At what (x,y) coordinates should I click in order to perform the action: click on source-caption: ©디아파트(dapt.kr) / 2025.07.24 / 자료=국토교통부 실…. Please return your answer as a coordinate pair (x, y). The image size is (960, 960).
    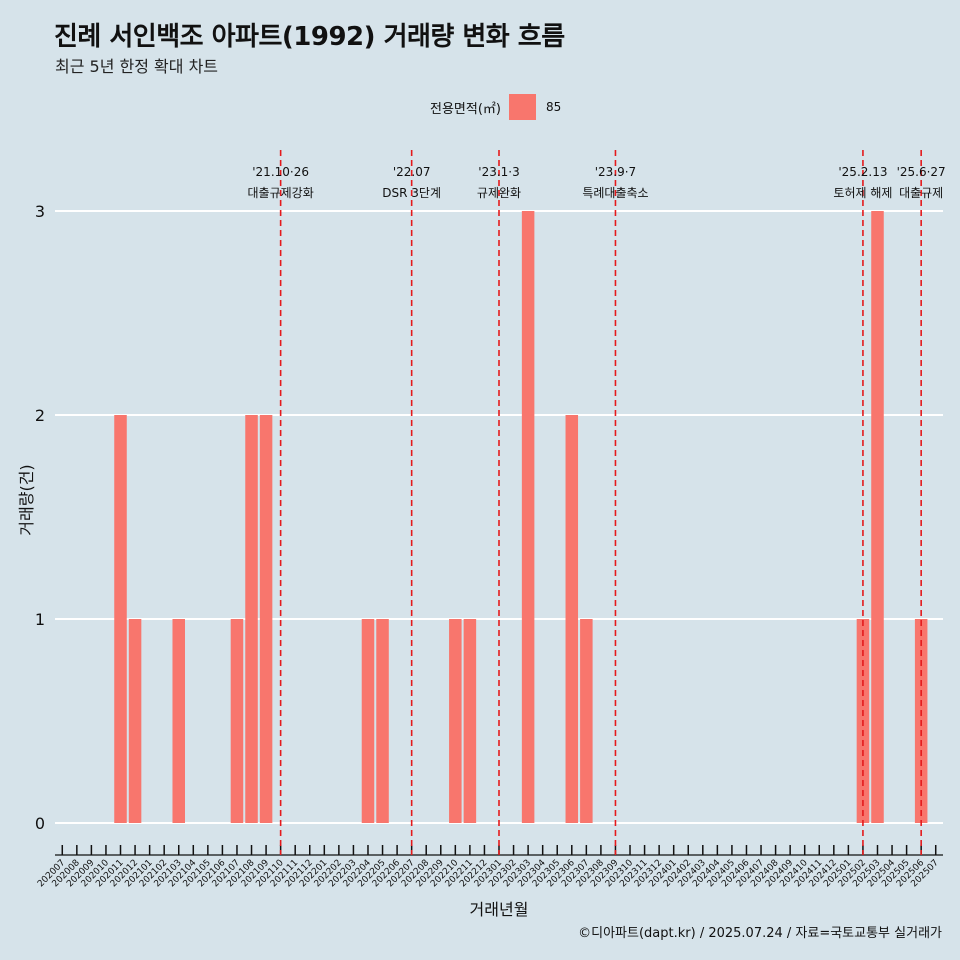
    Looking at the image, I should click on (760, 933).